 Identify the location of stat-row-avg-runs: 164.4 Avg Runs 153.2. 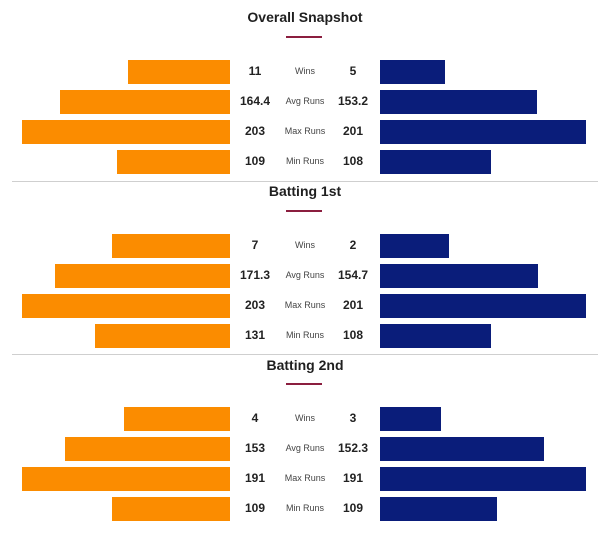
(299, 102).